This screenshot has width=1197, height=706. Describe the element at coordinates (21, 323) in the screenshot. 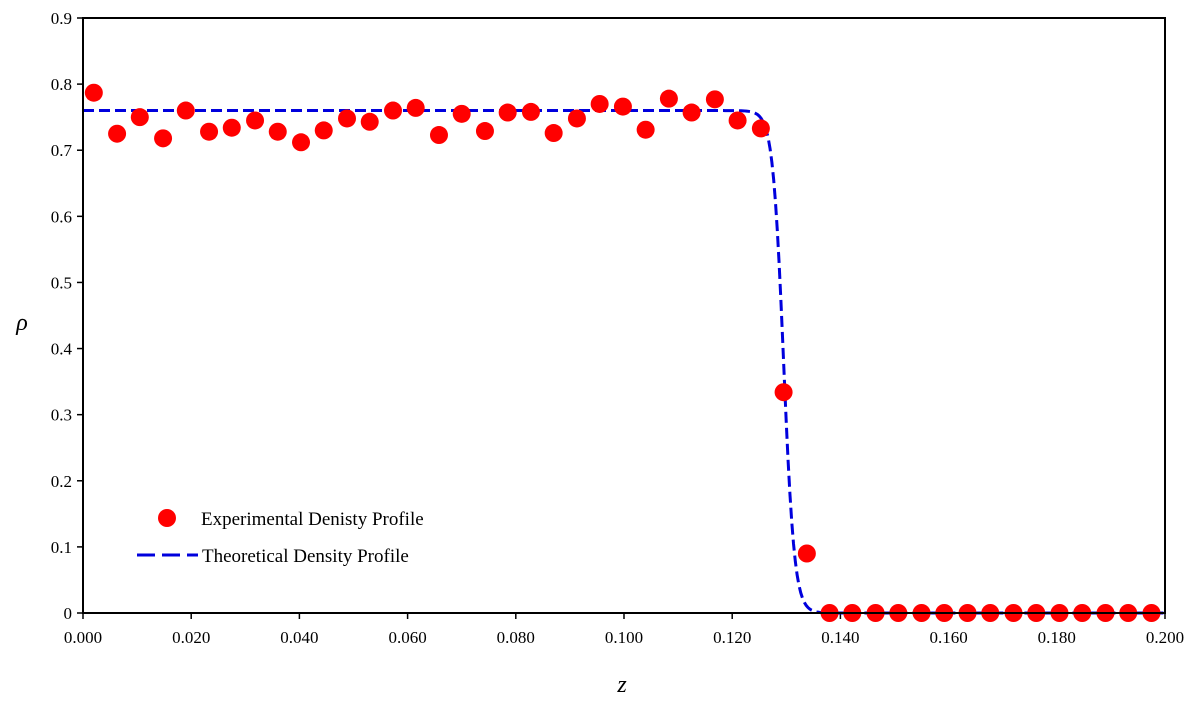

I see `y-axis-title: ρ` at that location.